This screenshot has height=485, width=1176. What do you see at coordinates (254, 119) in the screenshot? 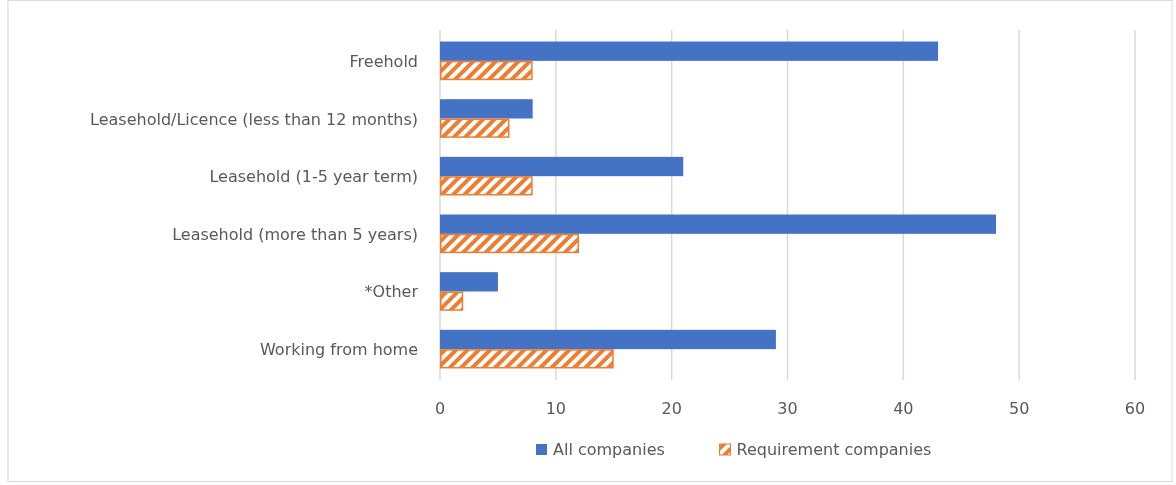
I see `y-tick-label: Leasehold/Licence (less than 12 months)` at bounding box center [254, 119].